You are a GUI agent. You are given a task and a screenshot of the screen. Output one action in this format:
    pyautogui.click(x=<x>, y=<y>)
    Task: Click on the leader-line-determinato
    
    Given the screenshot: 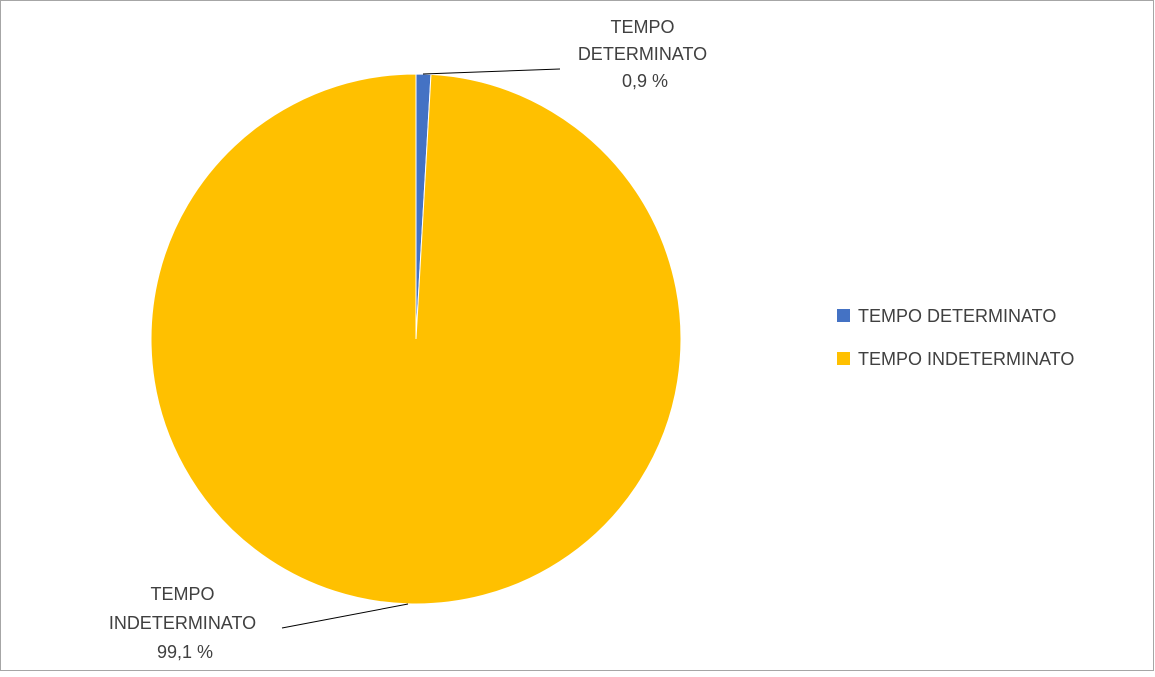 What is the action you would take?
    pyautogui.click(x=491, y=71)
    